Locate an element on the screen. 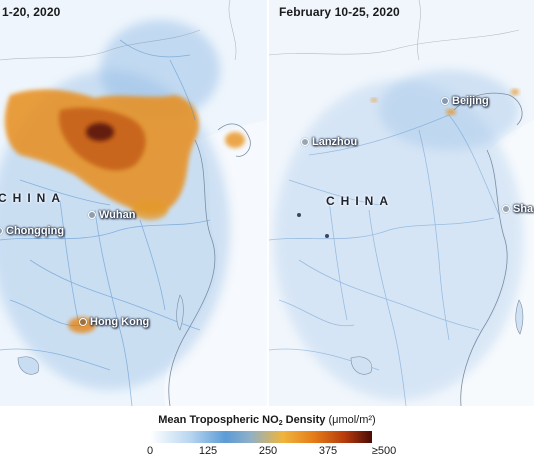 Image resolution: width=534 pixels, height=462 pixels. legend-tick: ≥500 is located at coordinates (384, 451).